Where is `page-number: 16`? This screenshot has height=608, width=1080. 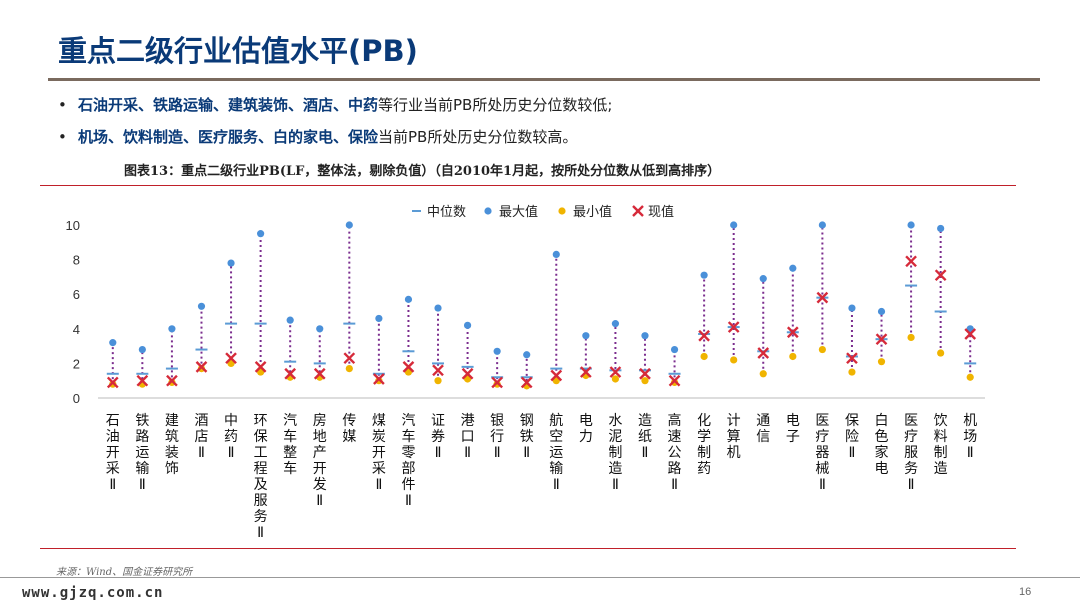
page-number: 16 is located at coordinates (1025, 592).